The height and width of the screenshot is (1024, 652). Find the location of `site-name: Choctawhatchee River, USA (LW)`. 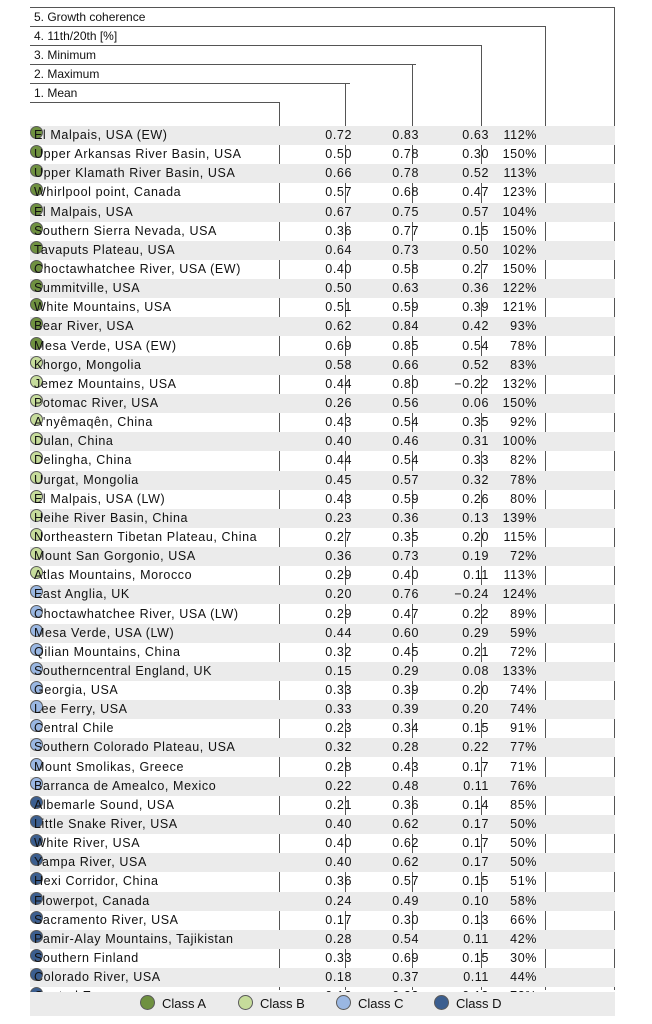

site-name: Choctawhatchee River, USA (LW) is located at coordinates (136, 613).